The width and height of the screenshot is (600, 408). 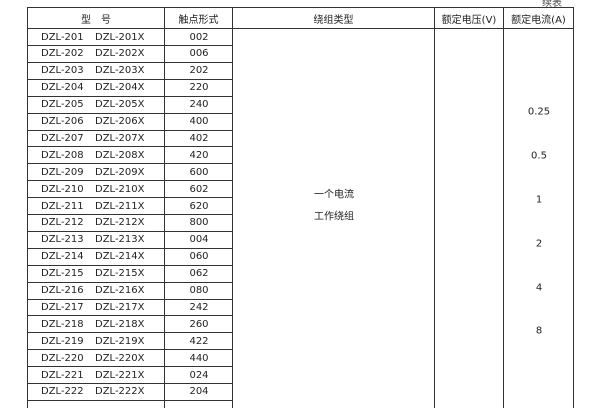 I want to click on model-x: DZL-217X, so click(x=120, y=307).